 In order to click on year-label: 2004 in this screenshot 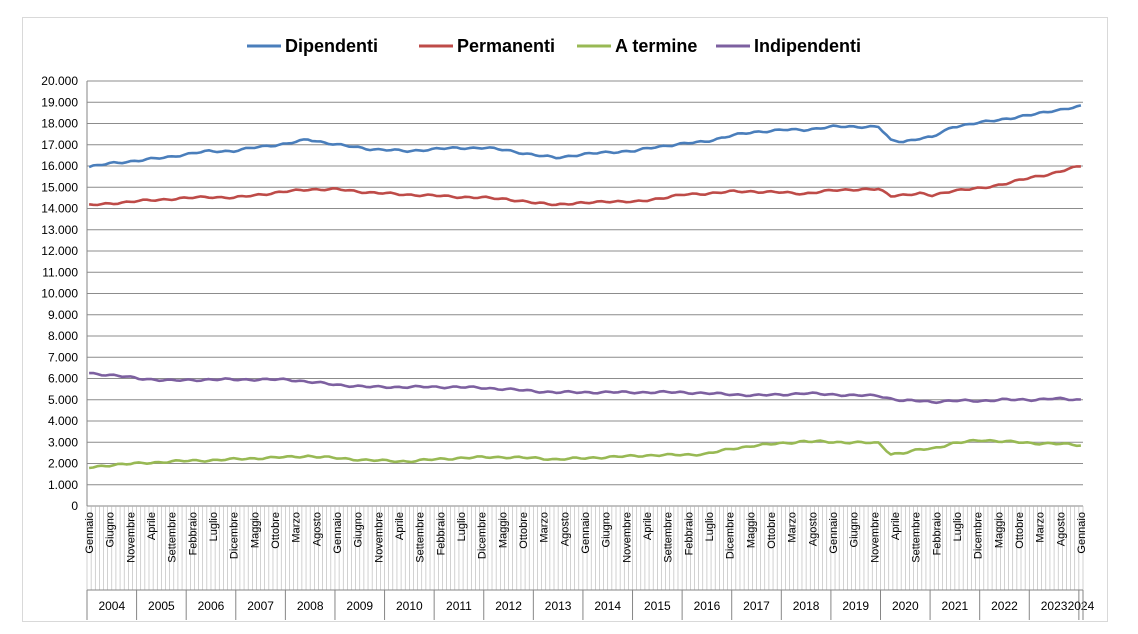, I will do `click(111, 606)`.